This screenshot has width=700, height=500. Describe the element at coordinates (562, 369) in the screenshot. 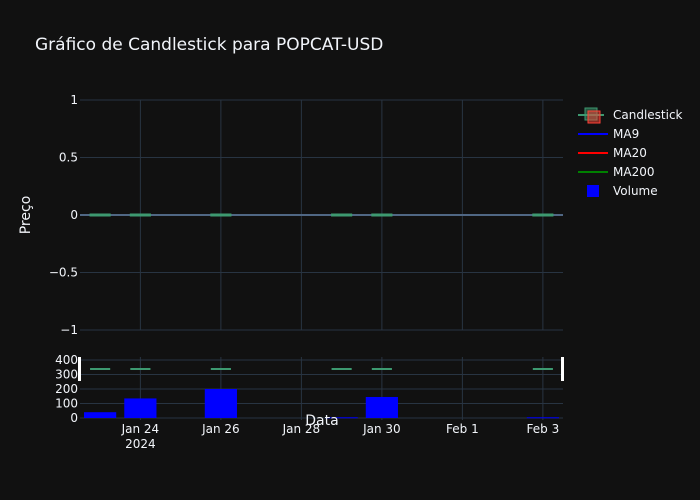

I see `volume-edge-marker-right` at that location.